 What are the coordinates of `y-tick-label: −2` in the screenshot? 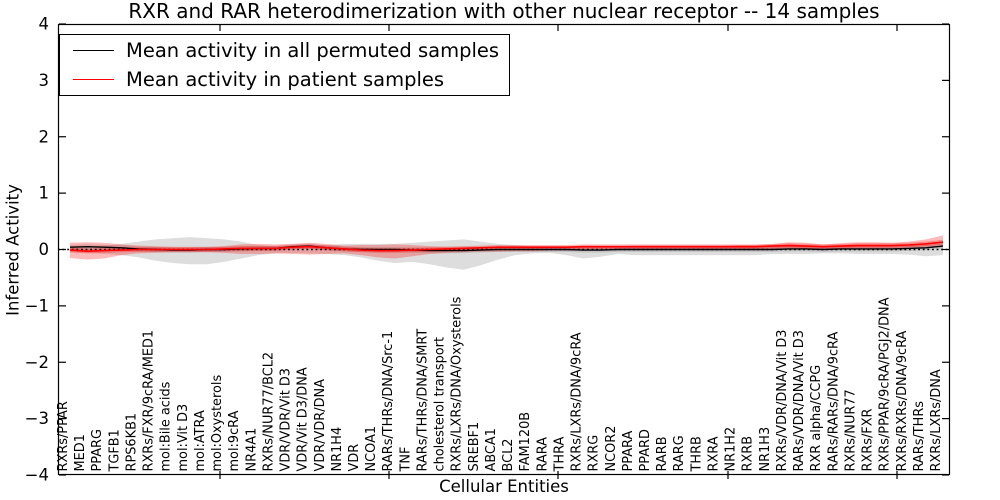 It's located at (37, 362).